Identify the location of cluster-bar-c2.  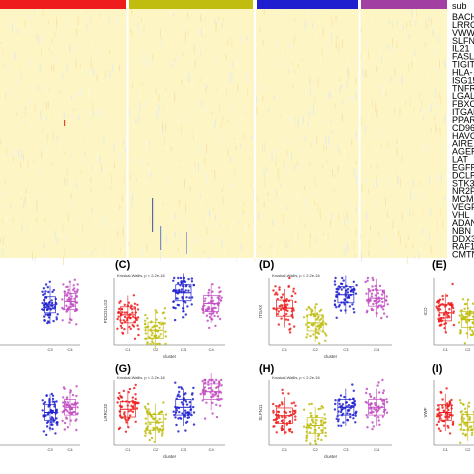
(191, 4).